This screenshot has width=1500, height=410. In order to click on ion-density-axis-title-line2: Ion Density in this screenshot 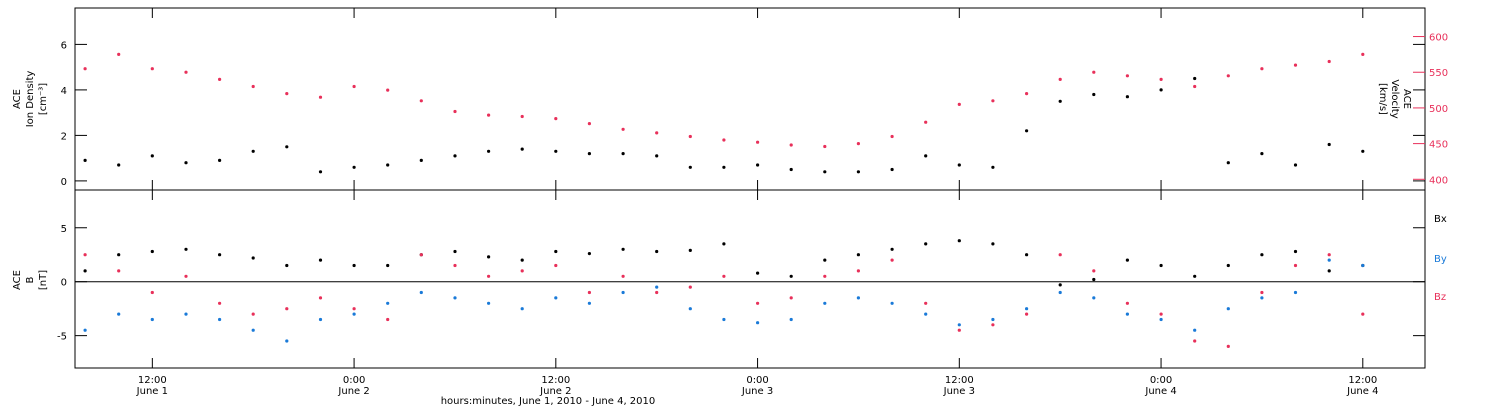, I will do `click(30, 99)`.